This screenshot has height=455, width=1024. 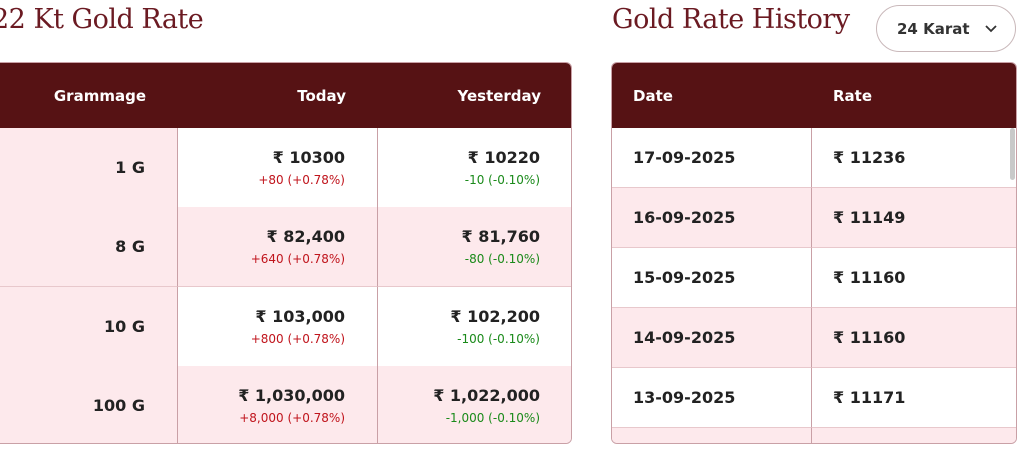 I want to click on table-cell: 100 G, so click(x=89, y=404).